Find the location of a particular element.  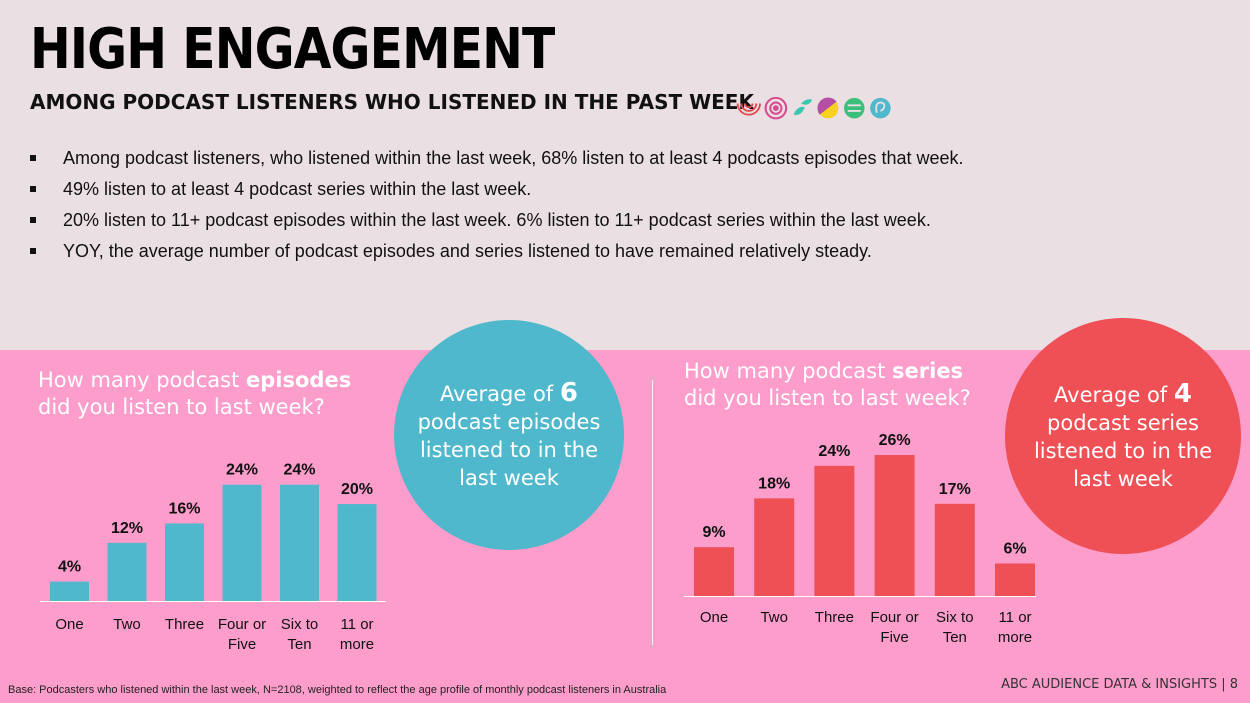

podcast-icon is located at coordinates (776, 108).